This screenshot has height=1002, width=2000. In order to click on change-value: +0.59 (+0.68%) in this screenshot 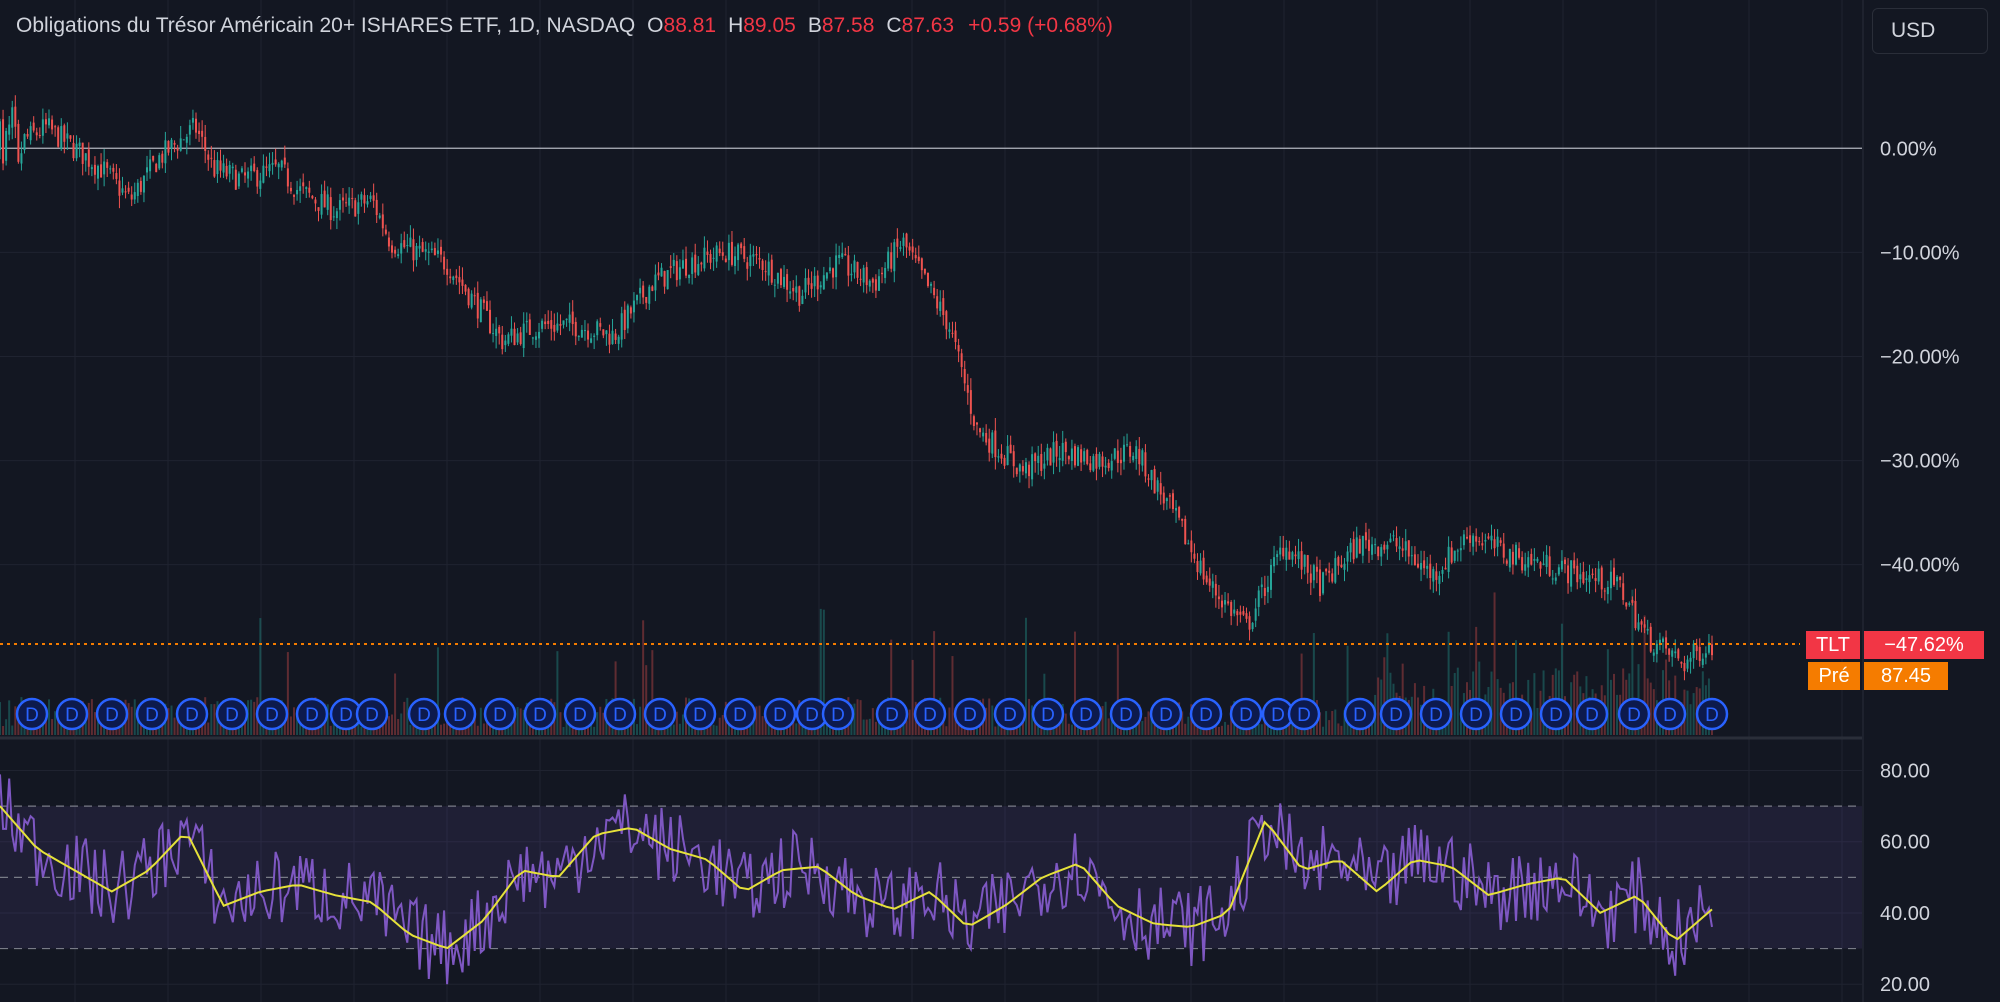, I will do `click(1040, 25)`.